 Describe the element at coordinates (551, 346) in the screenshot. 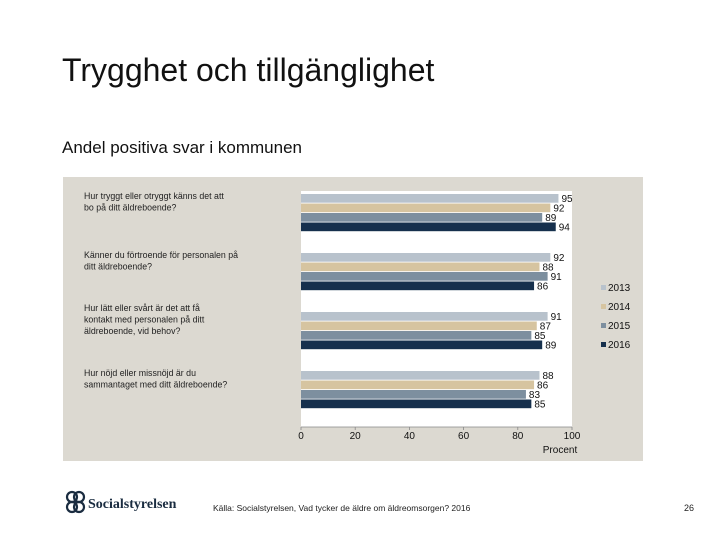

I see `data-label-2016-3: 89` at that location.